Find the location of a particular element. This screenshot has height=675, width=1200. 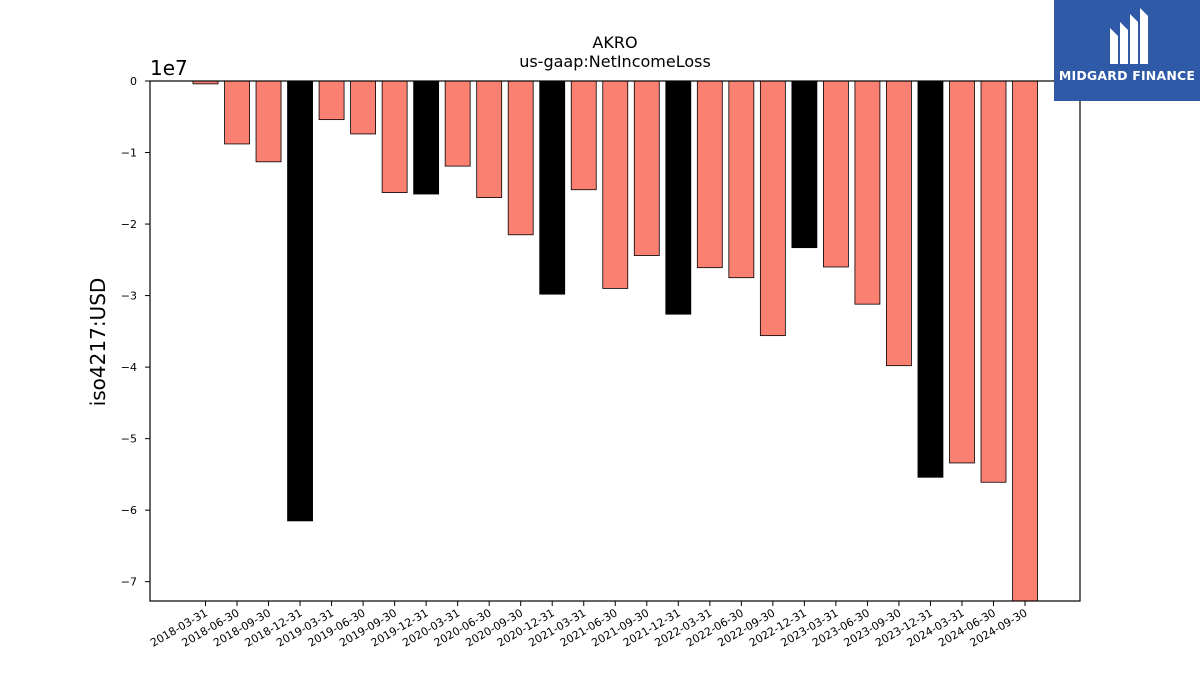

y-tick-label: −2 is located at coordinates (129, 224).